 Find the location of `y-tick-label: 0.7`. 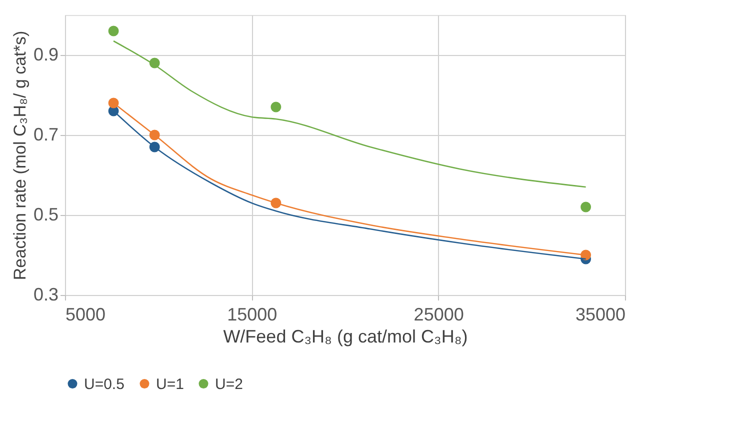

y-tick-label: 0.7 is located at coordinates (45, 134).